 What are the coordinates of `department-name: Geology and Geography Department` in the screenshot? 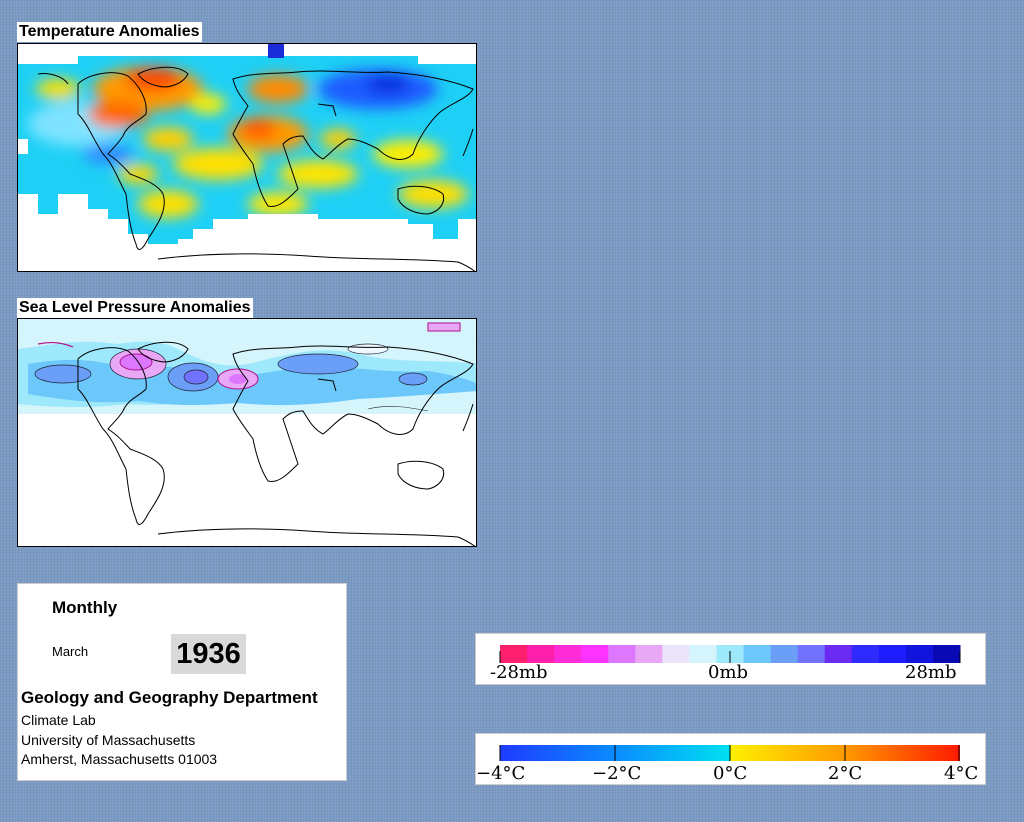 It's located at (169, 697).